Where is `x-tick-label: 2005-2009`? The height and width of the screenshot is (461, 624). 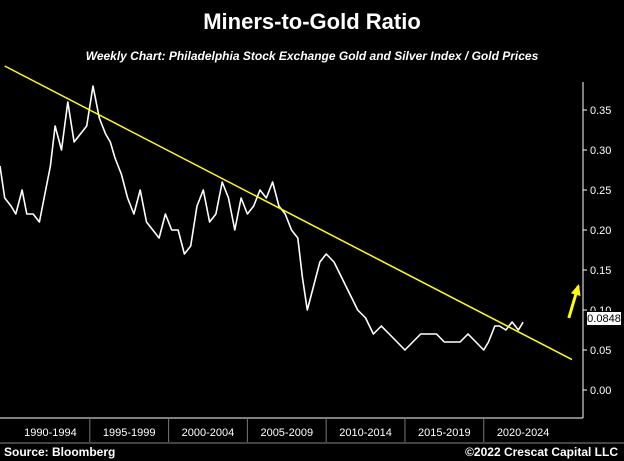
x-tick-label: 2005-2009 is located at coordinates (286, 433).